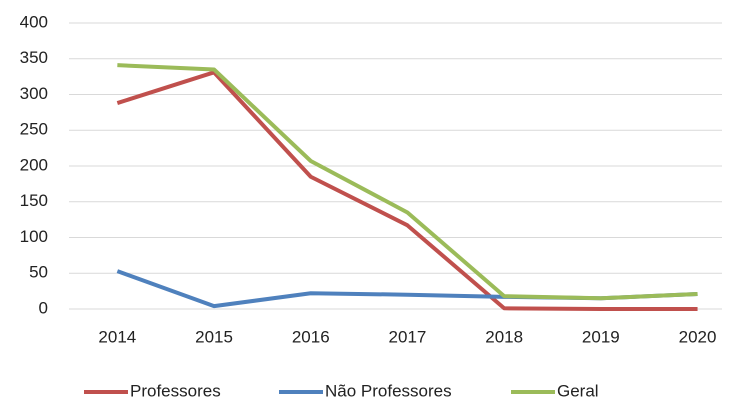 The image size is (734, 401). I want to click on y-tick-label: 250, so click(34, 129).